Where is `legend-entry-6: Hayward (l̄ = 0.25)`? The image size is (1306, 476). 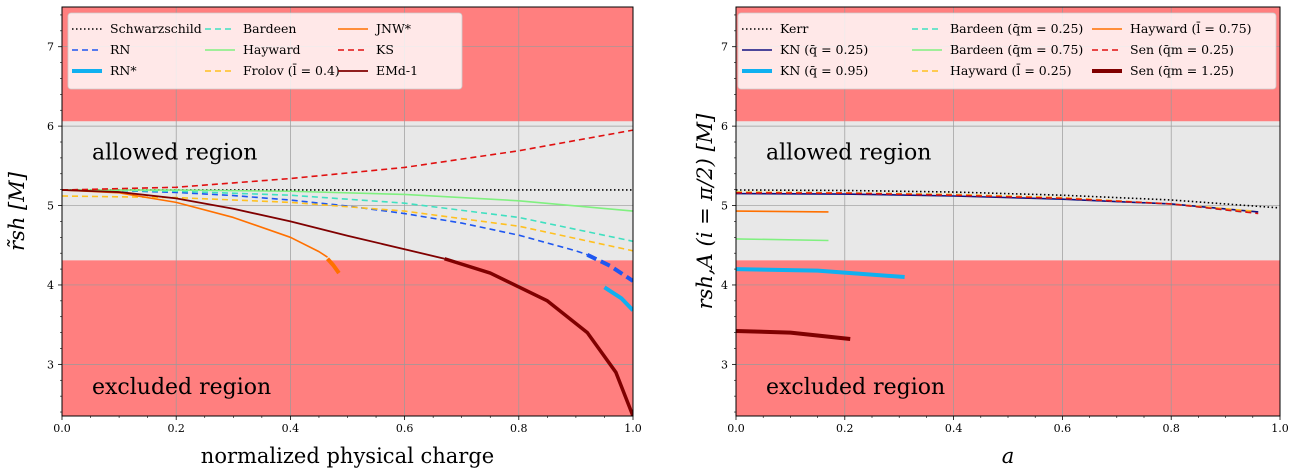 legend-entry-6: Hayward (l̄ = 0.25) is located at coordinates (1011, 70).